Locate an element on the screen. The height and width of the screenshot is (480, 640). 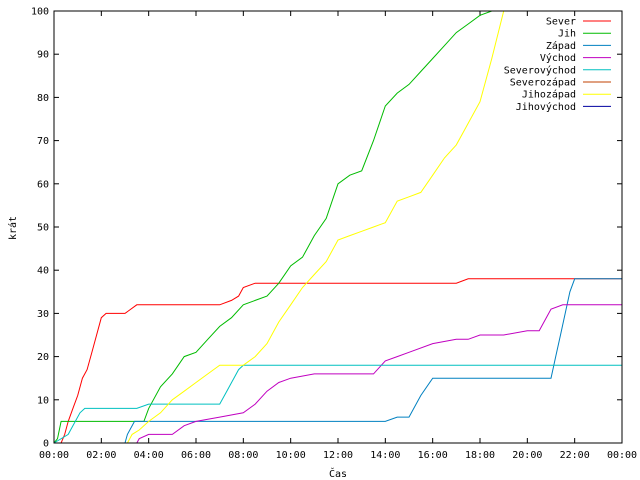
y-tick-label: 20 is located at coordinates (43, 357).